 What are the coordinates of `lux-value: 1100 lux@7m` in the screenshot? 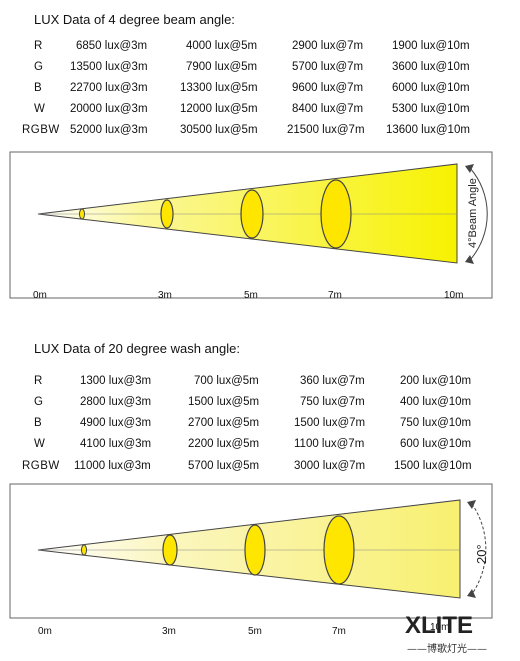 It's located at (329, 444).